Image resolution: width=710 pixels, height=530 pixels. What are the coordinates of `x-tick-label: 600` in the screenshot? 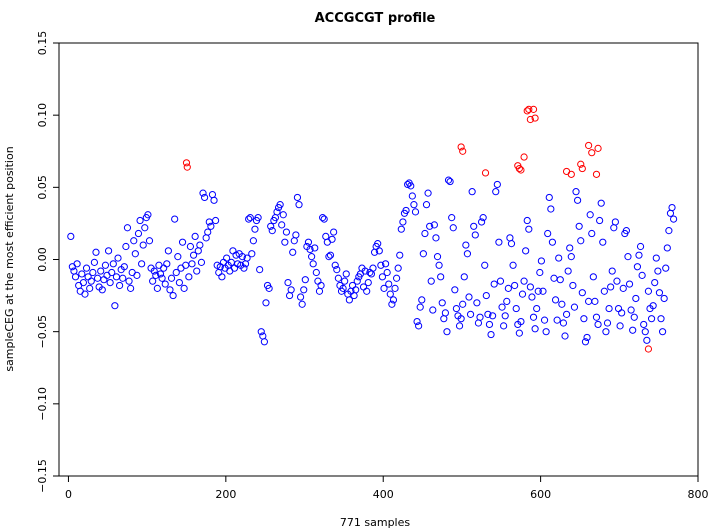 It's located at (540, 494).